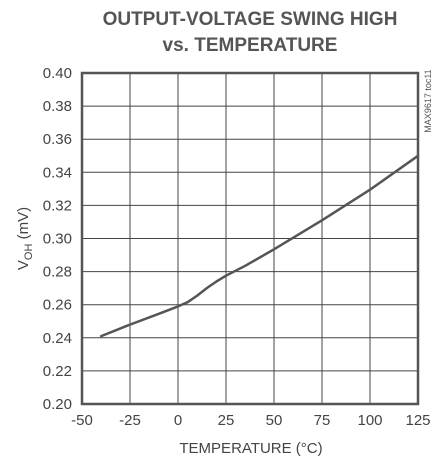  I want to click on y-tick-label: 0.22, so click(57, 371).